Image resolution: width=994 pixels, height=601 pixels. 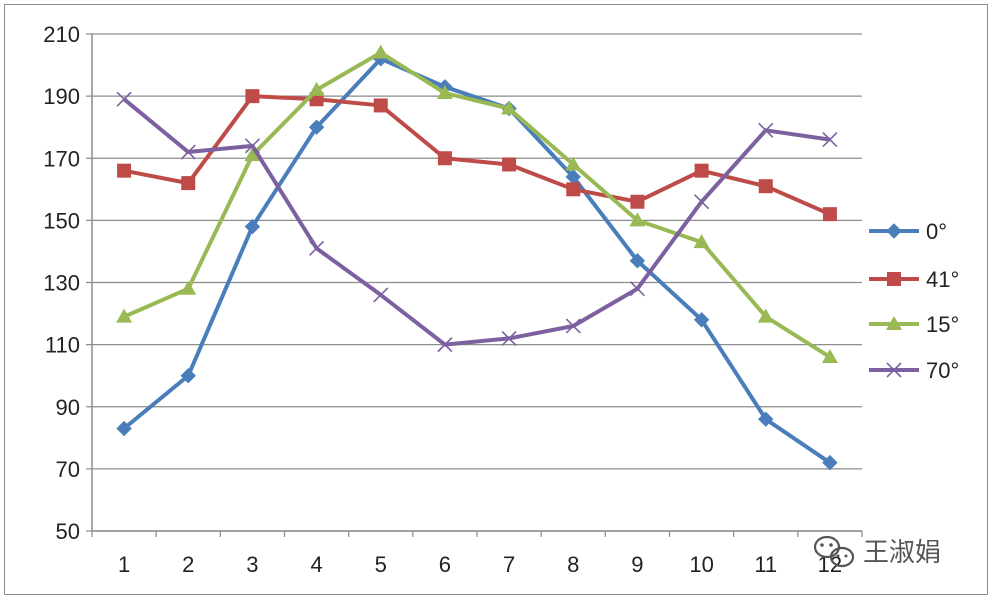 I want to click on series-line, so click(x=477, y=155).